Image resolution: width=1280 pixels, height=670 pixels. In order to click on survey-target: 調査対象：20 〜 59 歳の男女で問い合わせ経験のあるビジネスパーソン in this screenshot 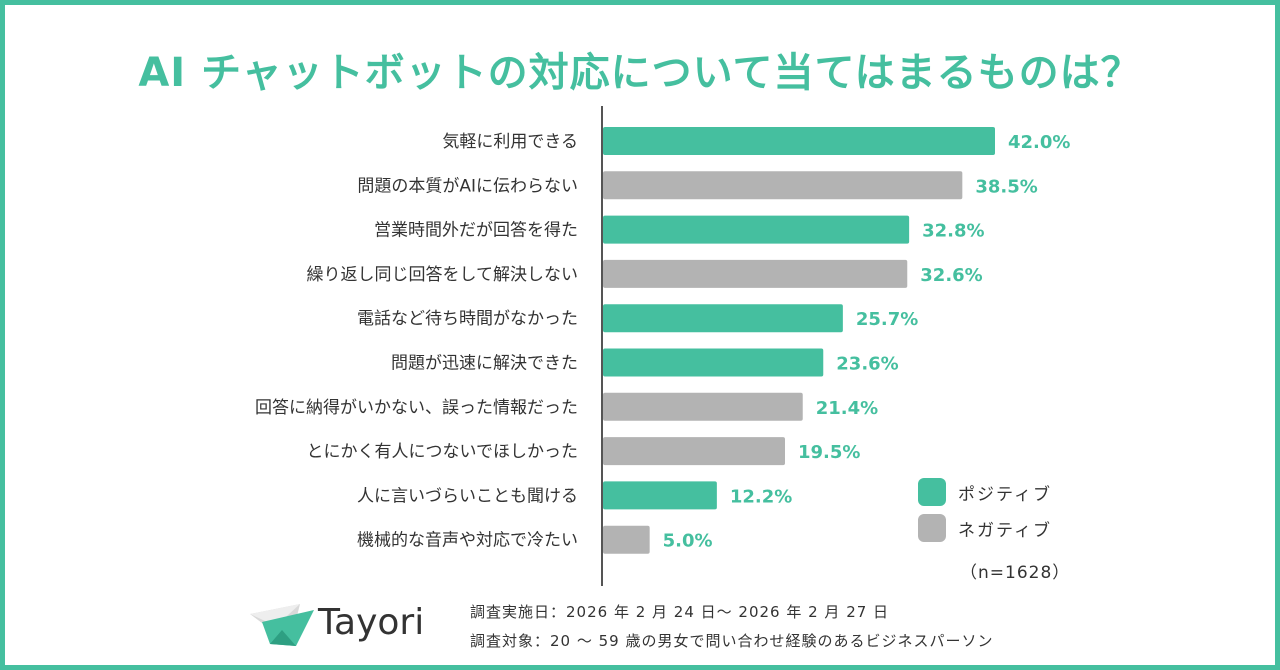, I will do `click(732, 641)`.